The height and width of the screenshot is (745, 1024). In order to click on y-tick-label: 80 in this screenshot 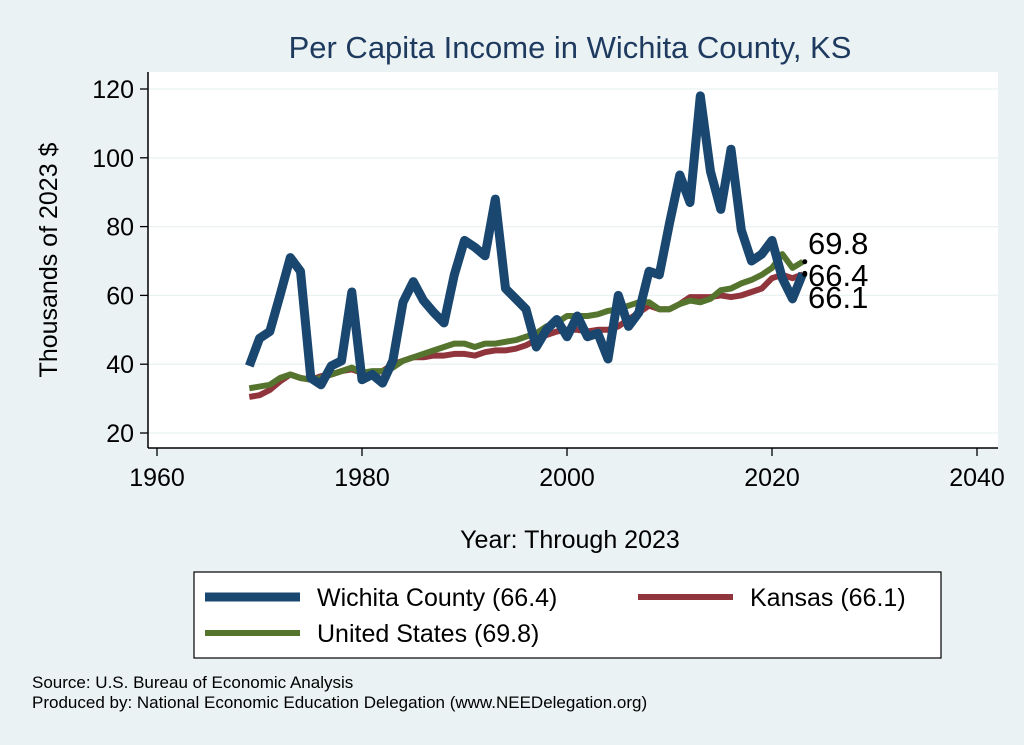, I will do `click(120, 228)`.